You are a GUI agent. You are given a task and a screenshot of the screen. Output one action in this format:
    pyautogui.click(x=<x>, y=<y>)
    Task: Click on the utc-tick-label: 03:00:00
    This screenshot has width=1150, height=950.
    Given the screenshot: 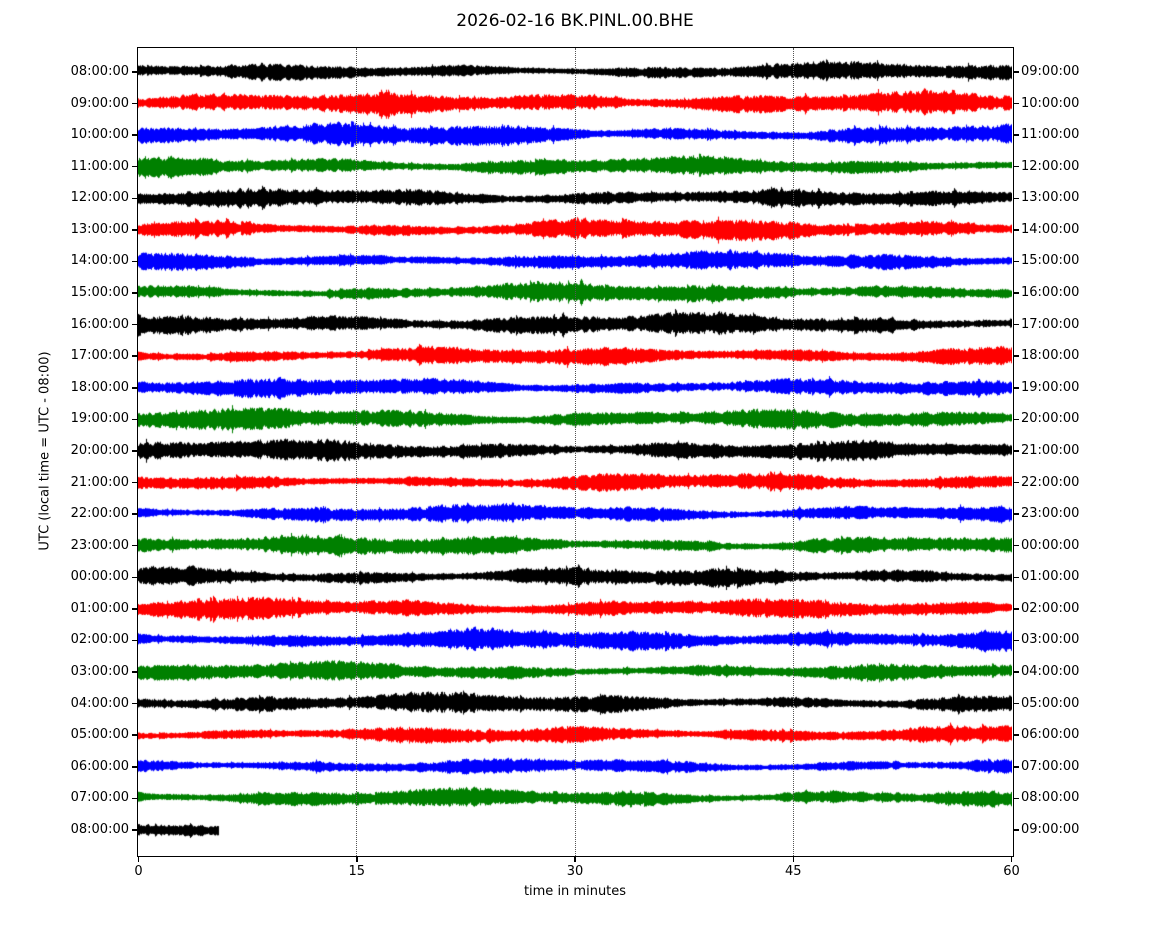 What is the action you would take?
    pyautogui.click(x=99, y=672)
    